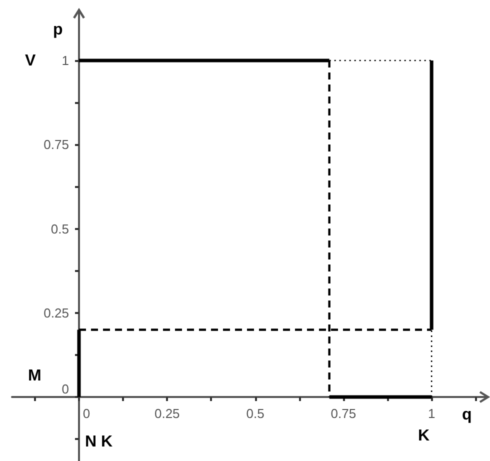  Describe the element at coordinates (56, 144) in the screenshot. I see `y-tick-label: 0.75` at that location.